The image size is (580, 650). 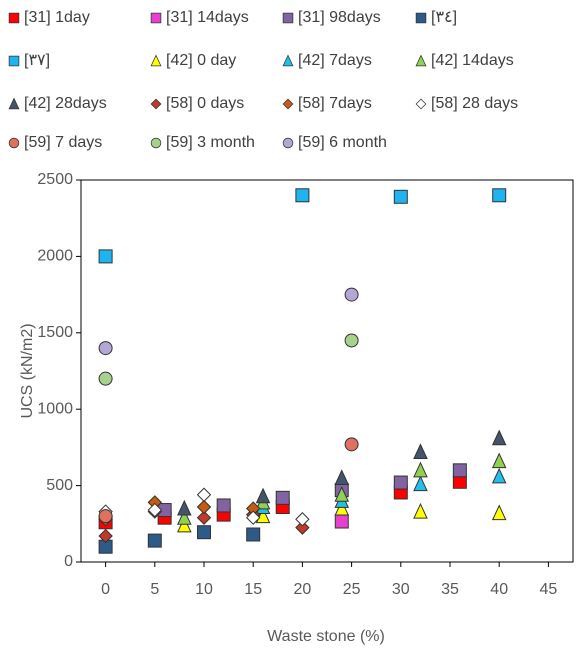 I want to click on x-tick-label: 0, so click(x=105, y=589).